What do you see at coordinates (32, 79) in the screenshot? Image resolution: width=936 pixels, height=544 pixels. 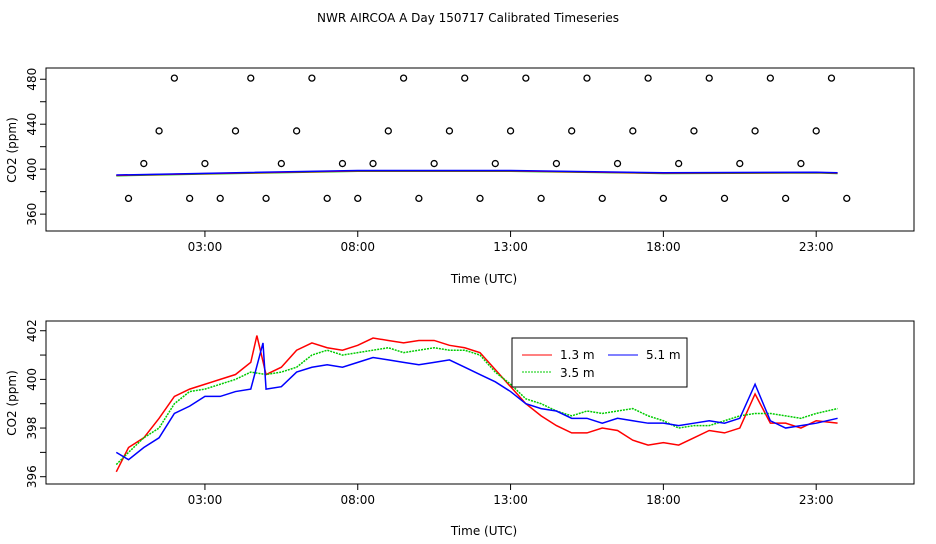 I see `y-tick-label: 480` at bounding box center [32, 79].